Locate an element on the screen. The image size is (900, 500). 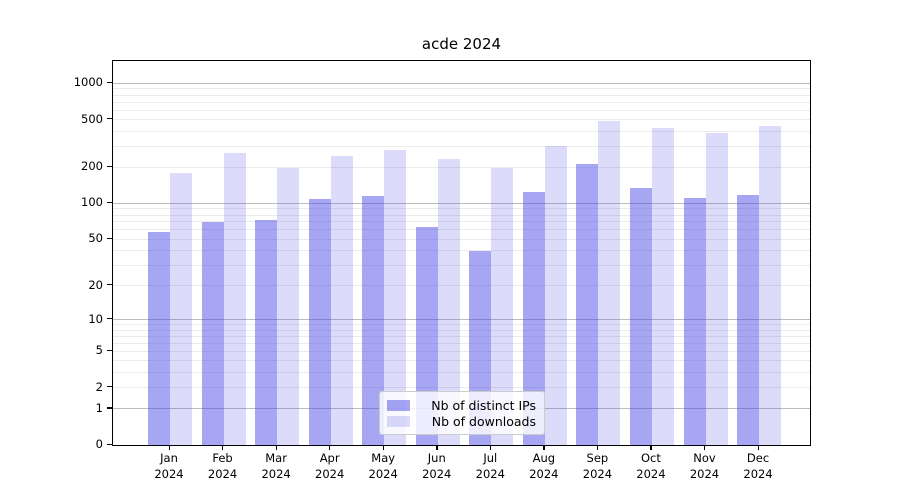
x-tick-label: May 2024 is located at coordinates (383, 466).